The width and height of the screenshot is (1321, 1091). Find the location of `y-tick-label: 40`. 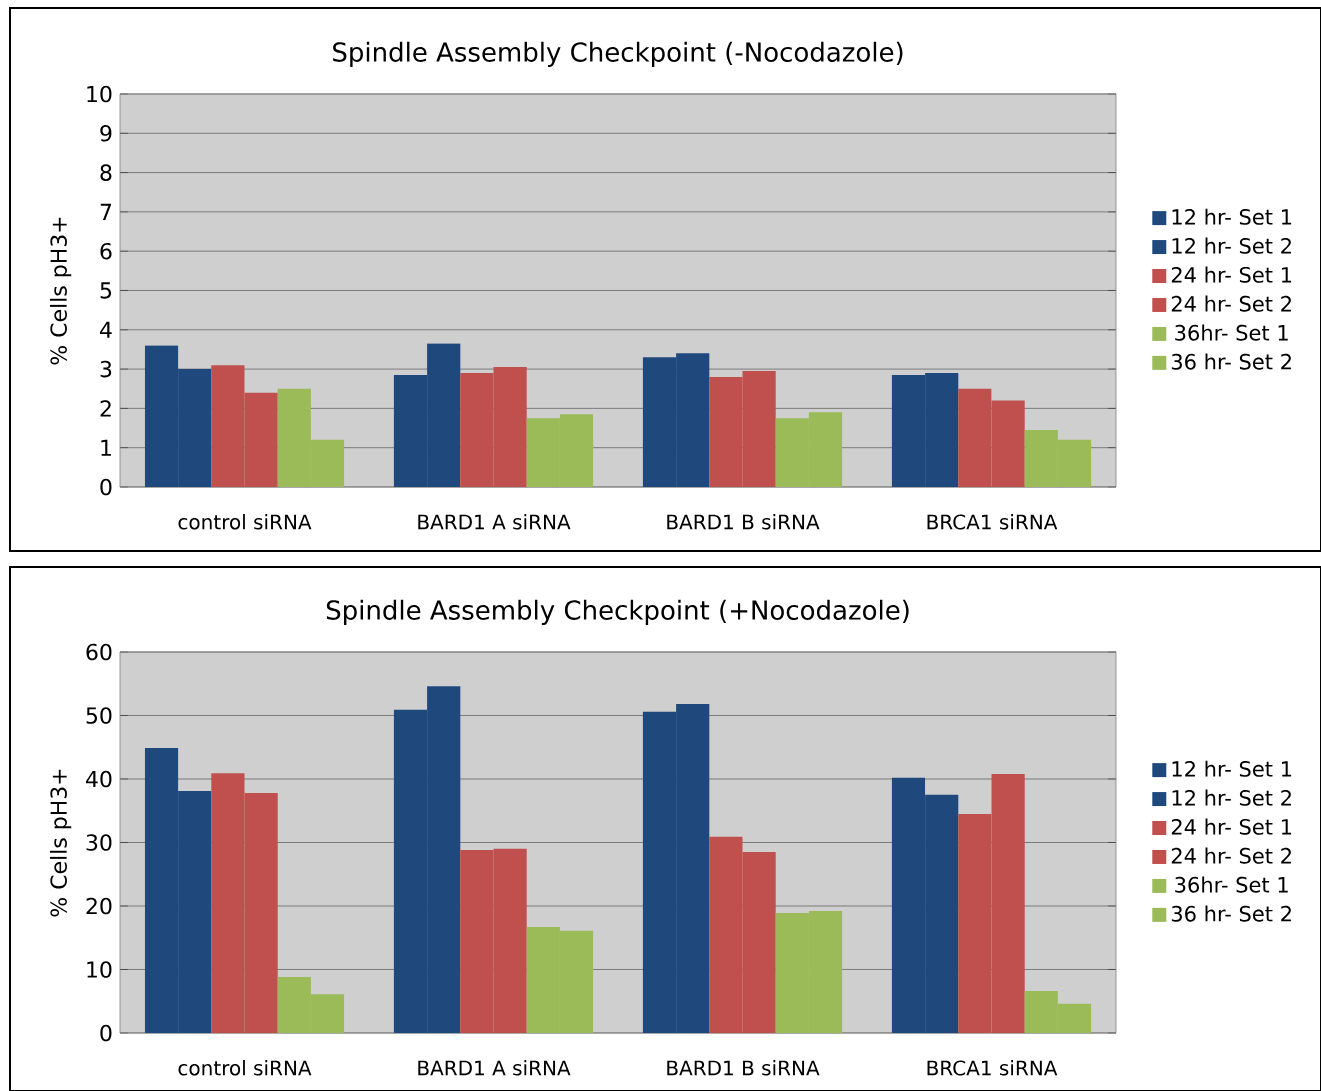

y-tick-label: 40 is located at coordinates (99, 779).